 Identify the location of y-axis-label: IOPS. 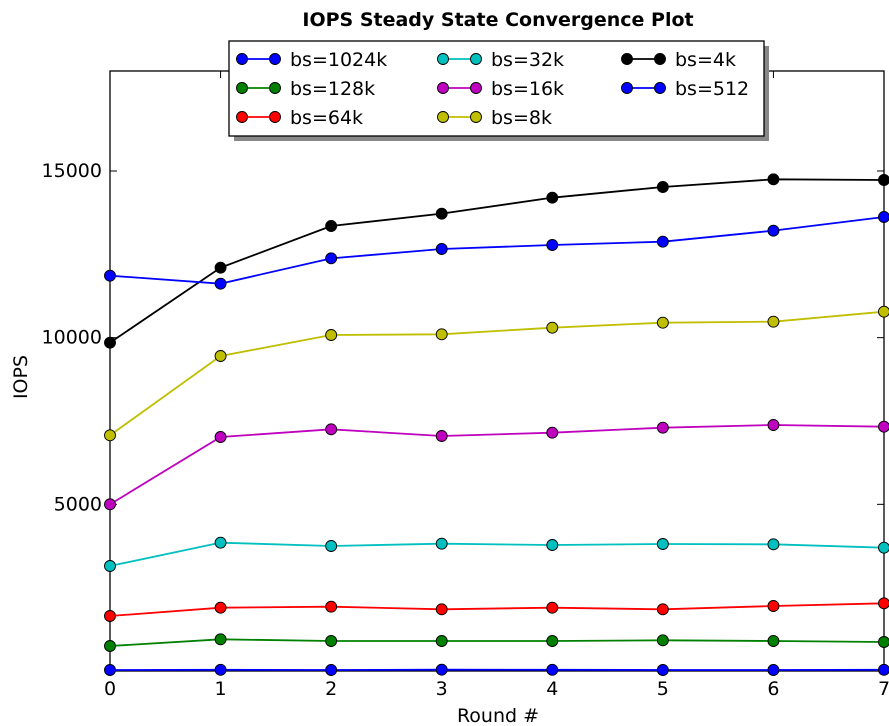
(21, 377).